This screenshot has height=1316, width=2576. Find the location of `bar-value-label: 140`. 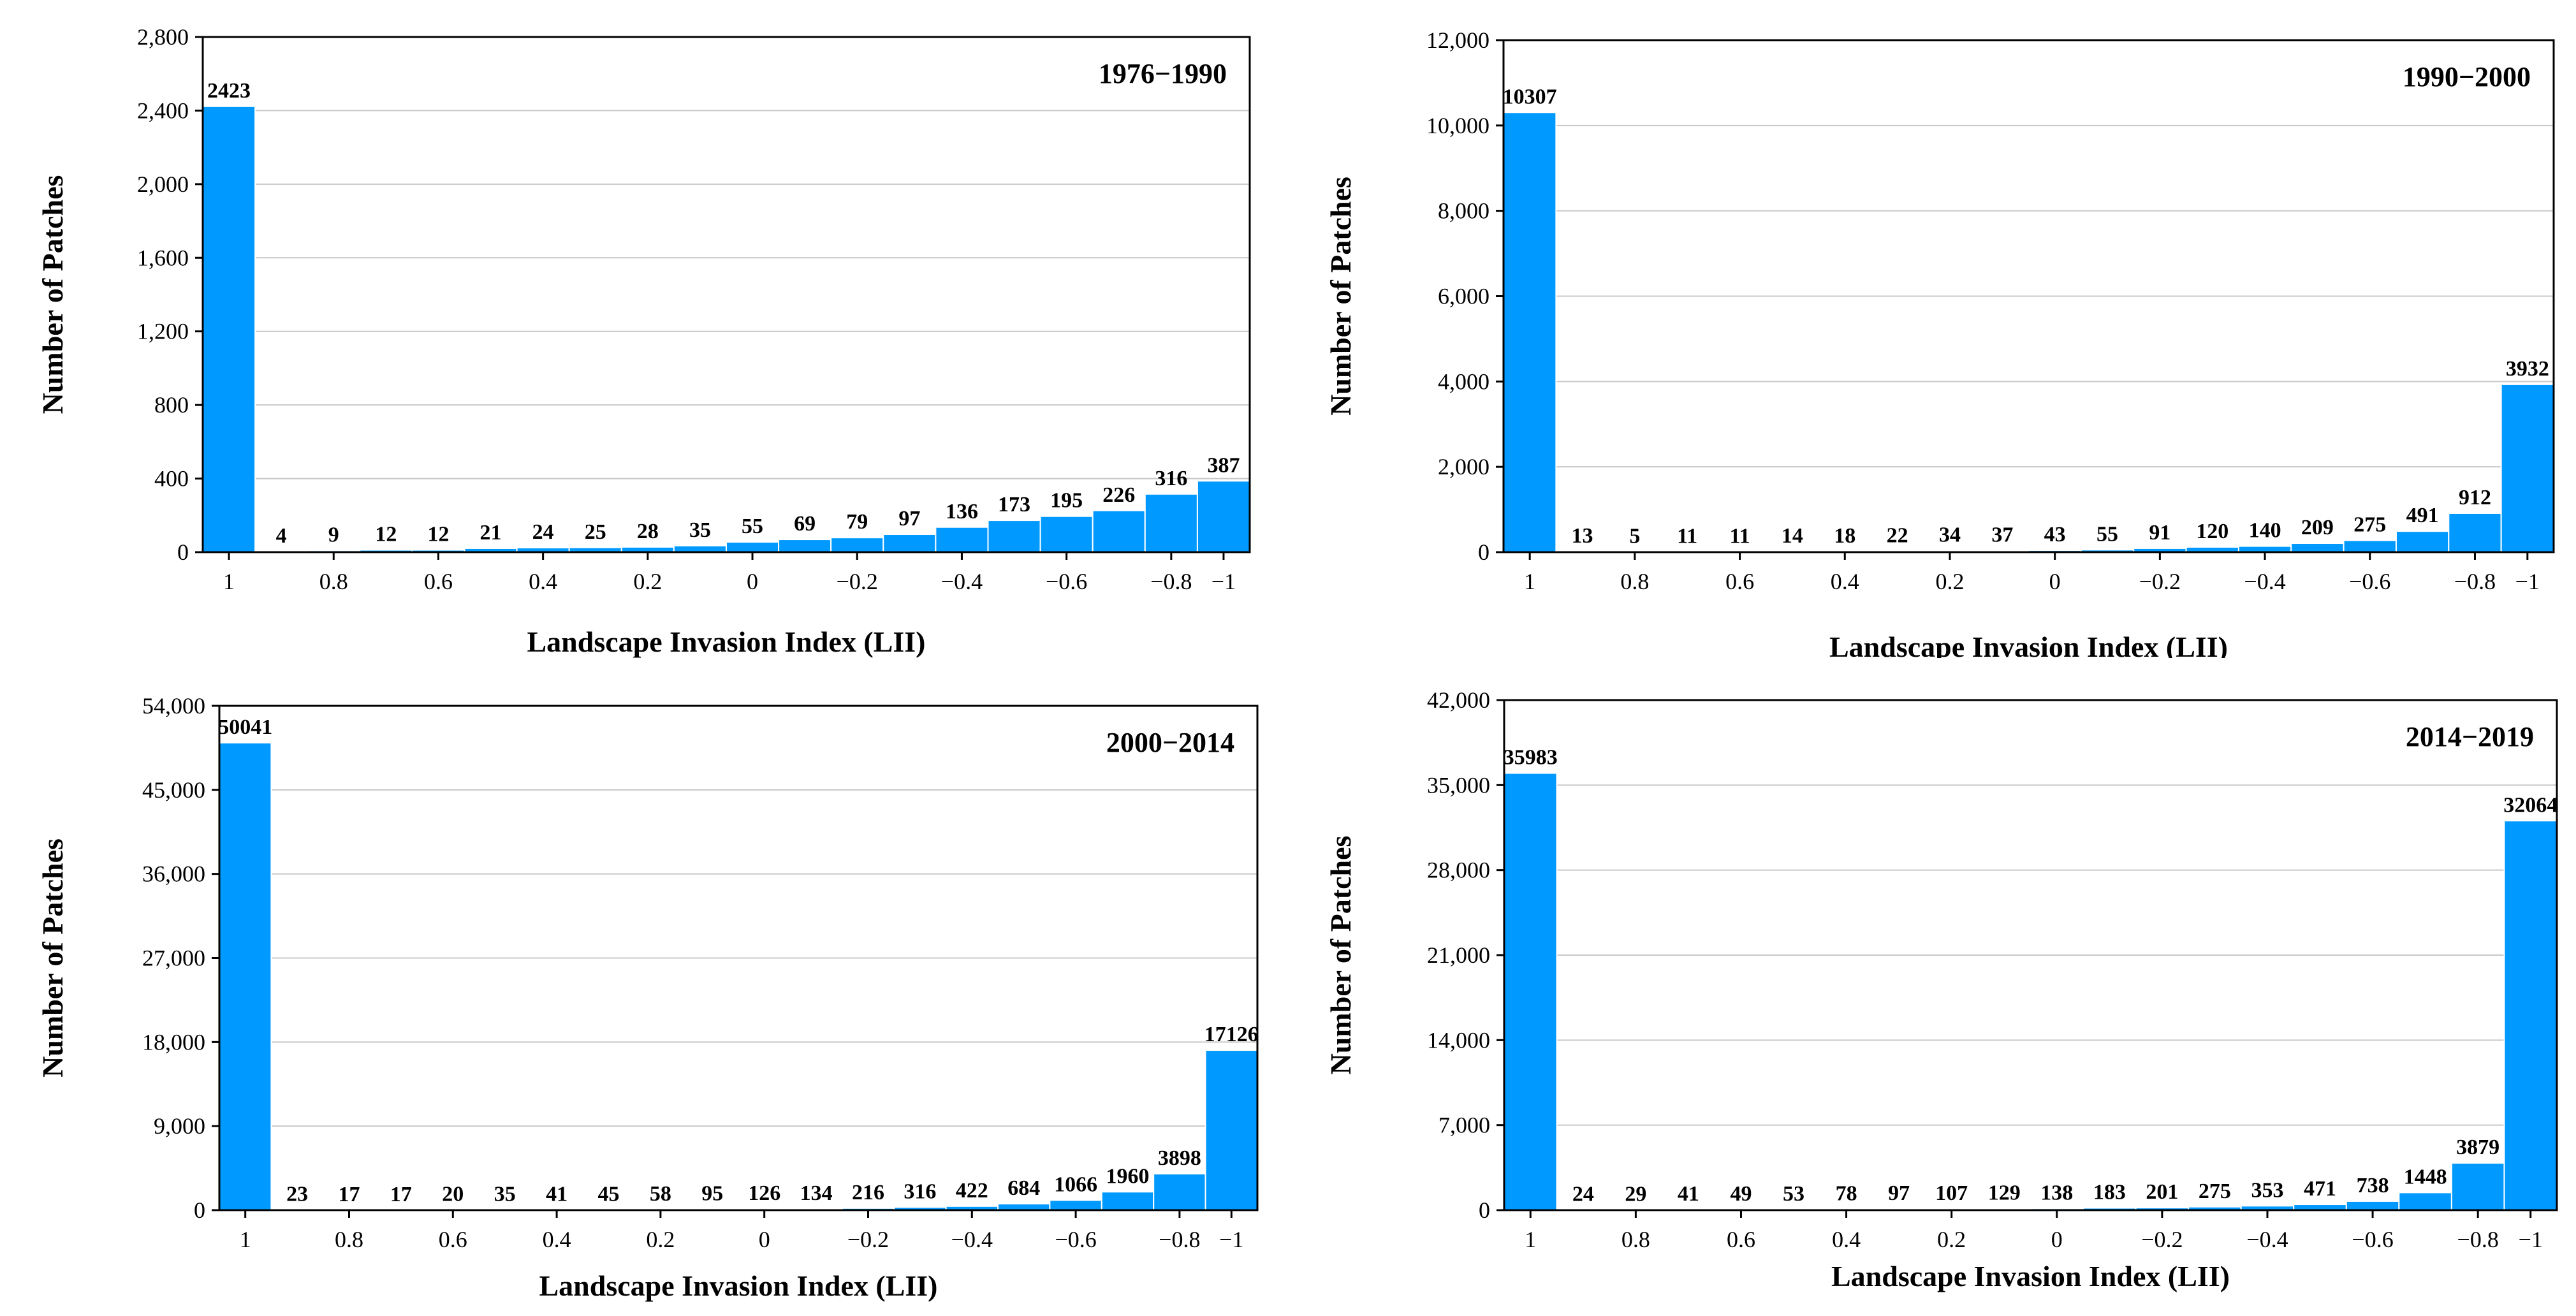

bar-value-label: 140 is located at coordinates (2265, 531).